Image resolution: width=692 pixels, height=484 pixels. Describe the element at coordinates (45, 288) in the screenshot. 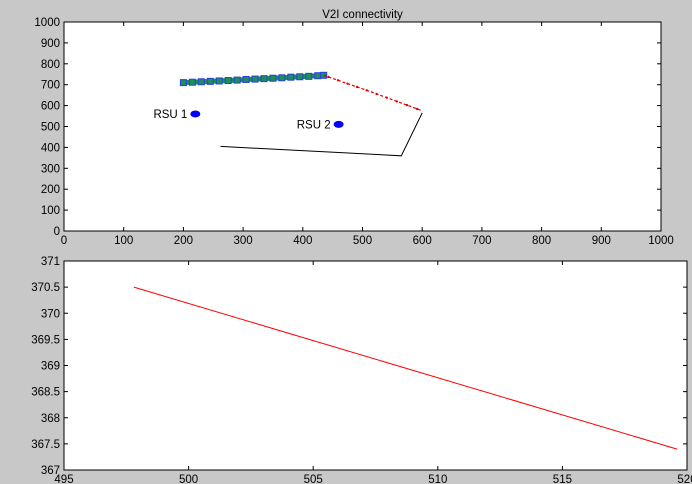

I see `bottom-y-tick-label: 370.5` at that location.